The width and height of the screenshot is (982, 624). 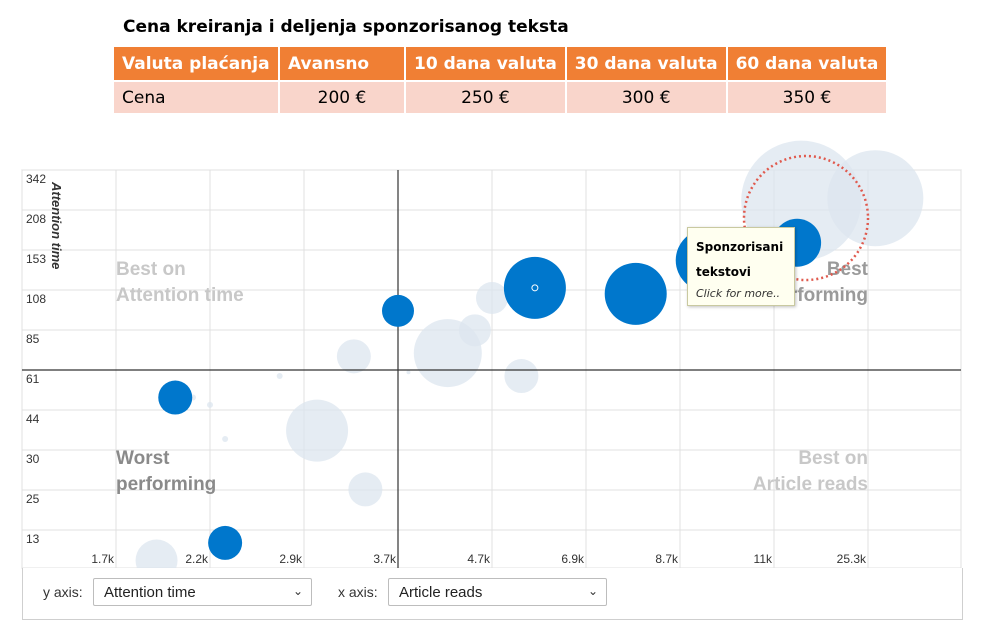 I want to click on header-cell-30-days: 30 dana valuta, so click(x=646, y=64).